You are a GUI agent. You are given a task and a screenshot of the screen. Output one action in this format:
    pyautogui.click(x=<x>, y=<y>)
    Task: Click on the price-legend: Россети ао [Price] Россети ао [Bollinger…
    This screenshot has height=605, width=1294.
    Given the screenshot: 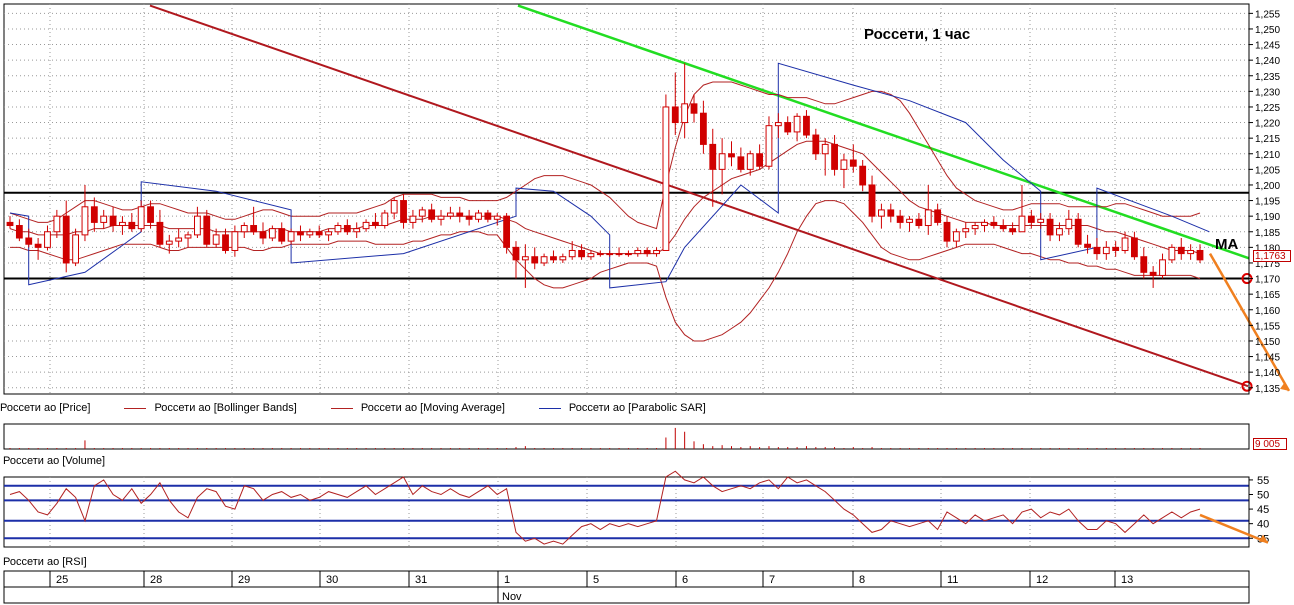 What is the action you would take?
    pyautogui.click(x=370, y=408)
    